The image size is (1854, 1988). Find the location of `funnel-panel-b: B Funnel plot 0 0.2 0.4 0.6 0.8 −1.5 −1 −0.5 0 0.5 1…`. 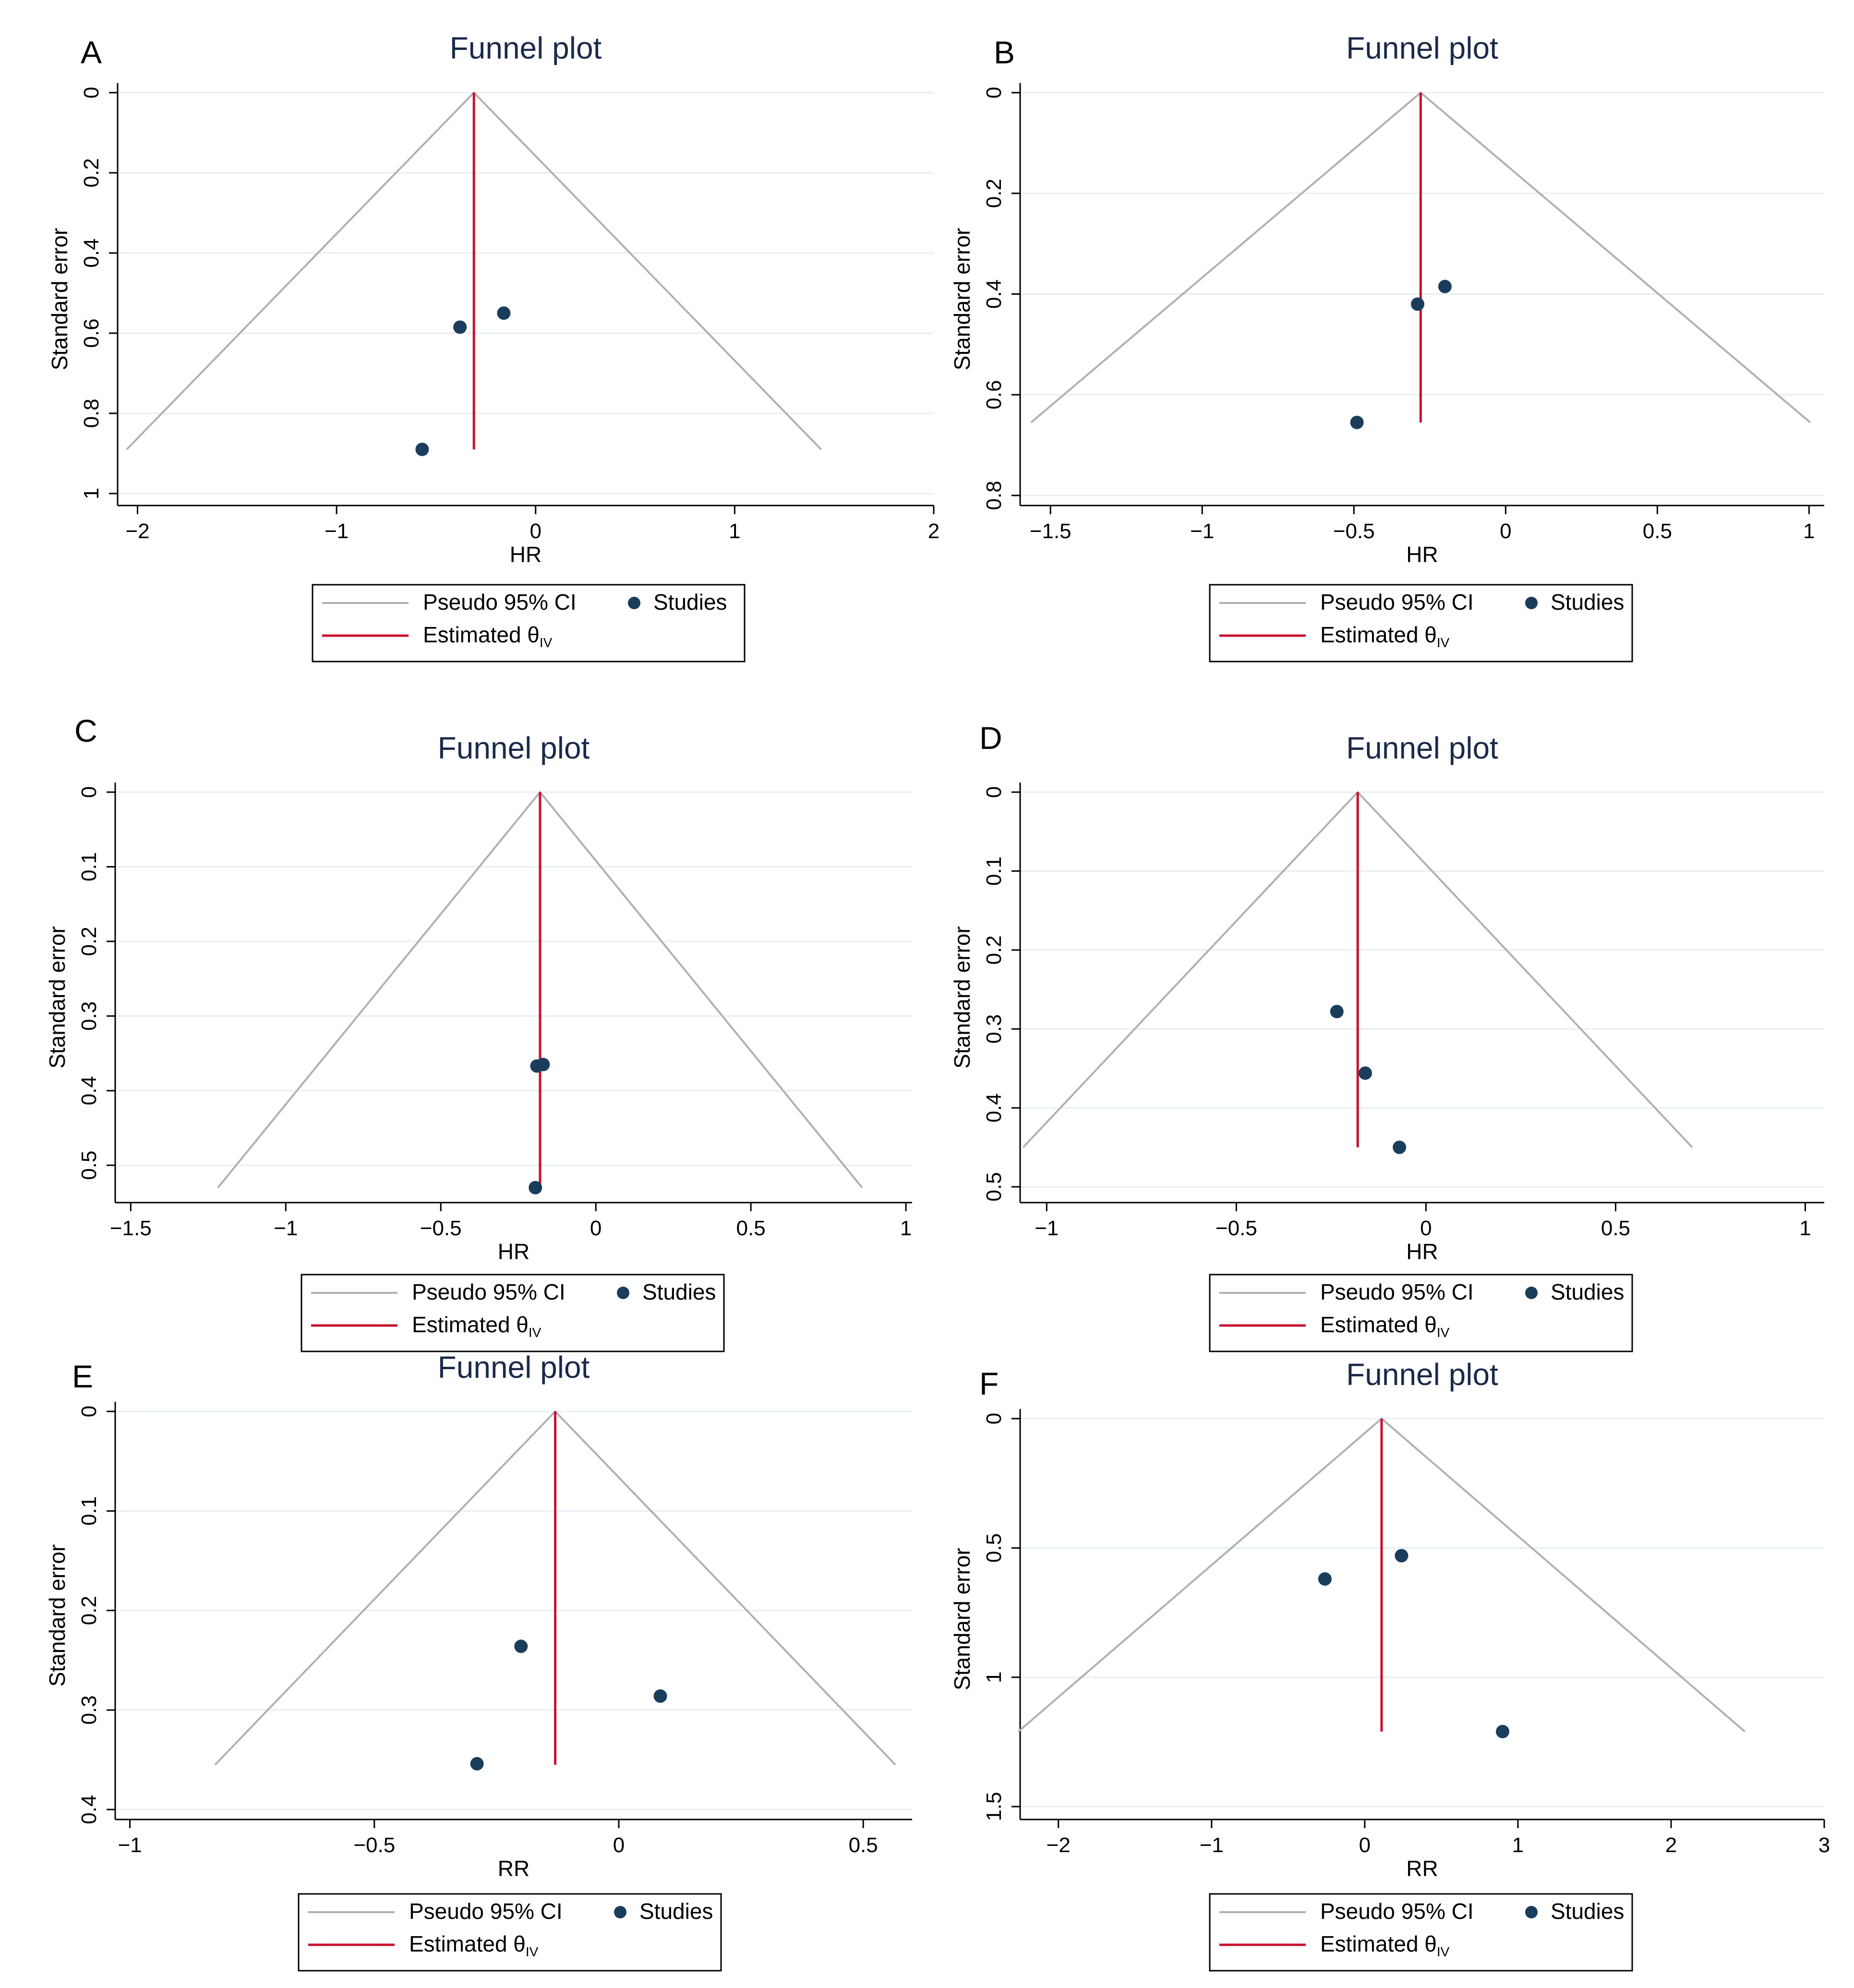

funnel-panel-b: B Funnel plot 0 0.2 0.4 0.6 0.8 −1.5 −1 −0.5 0 0.5 1… is located at coordinates (1387, 347).